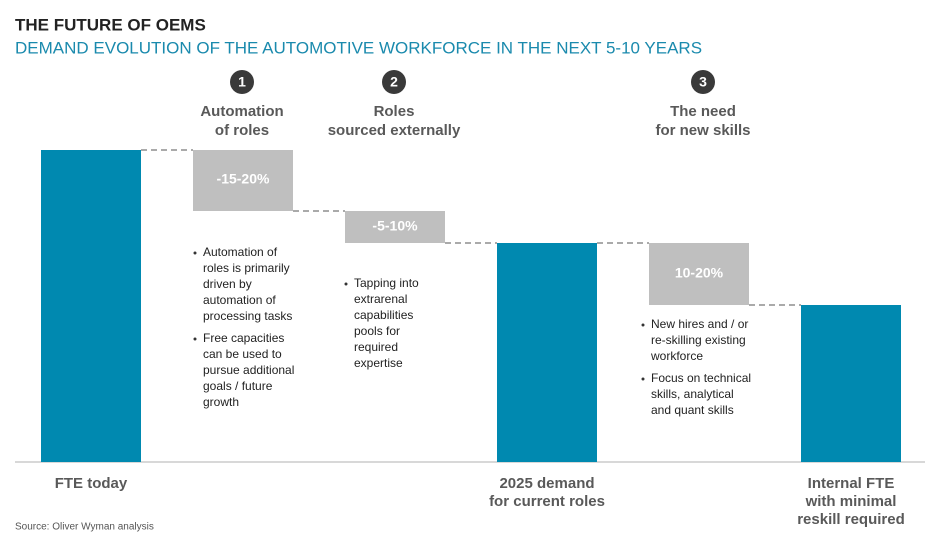 The width and height of the screenshot is (942, 539). I want to click on total-label: reskill required, so click(851, 519).